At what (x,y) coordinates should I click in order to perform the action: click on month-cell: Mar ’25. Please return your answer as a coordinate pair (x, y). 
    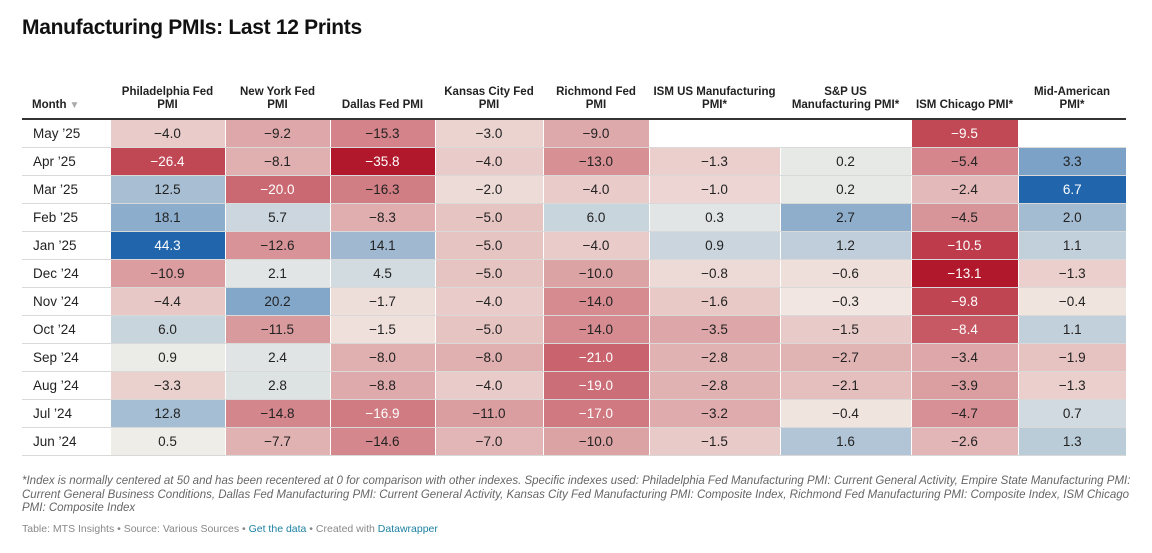
    Looking at the image, I should click on (66, 189).